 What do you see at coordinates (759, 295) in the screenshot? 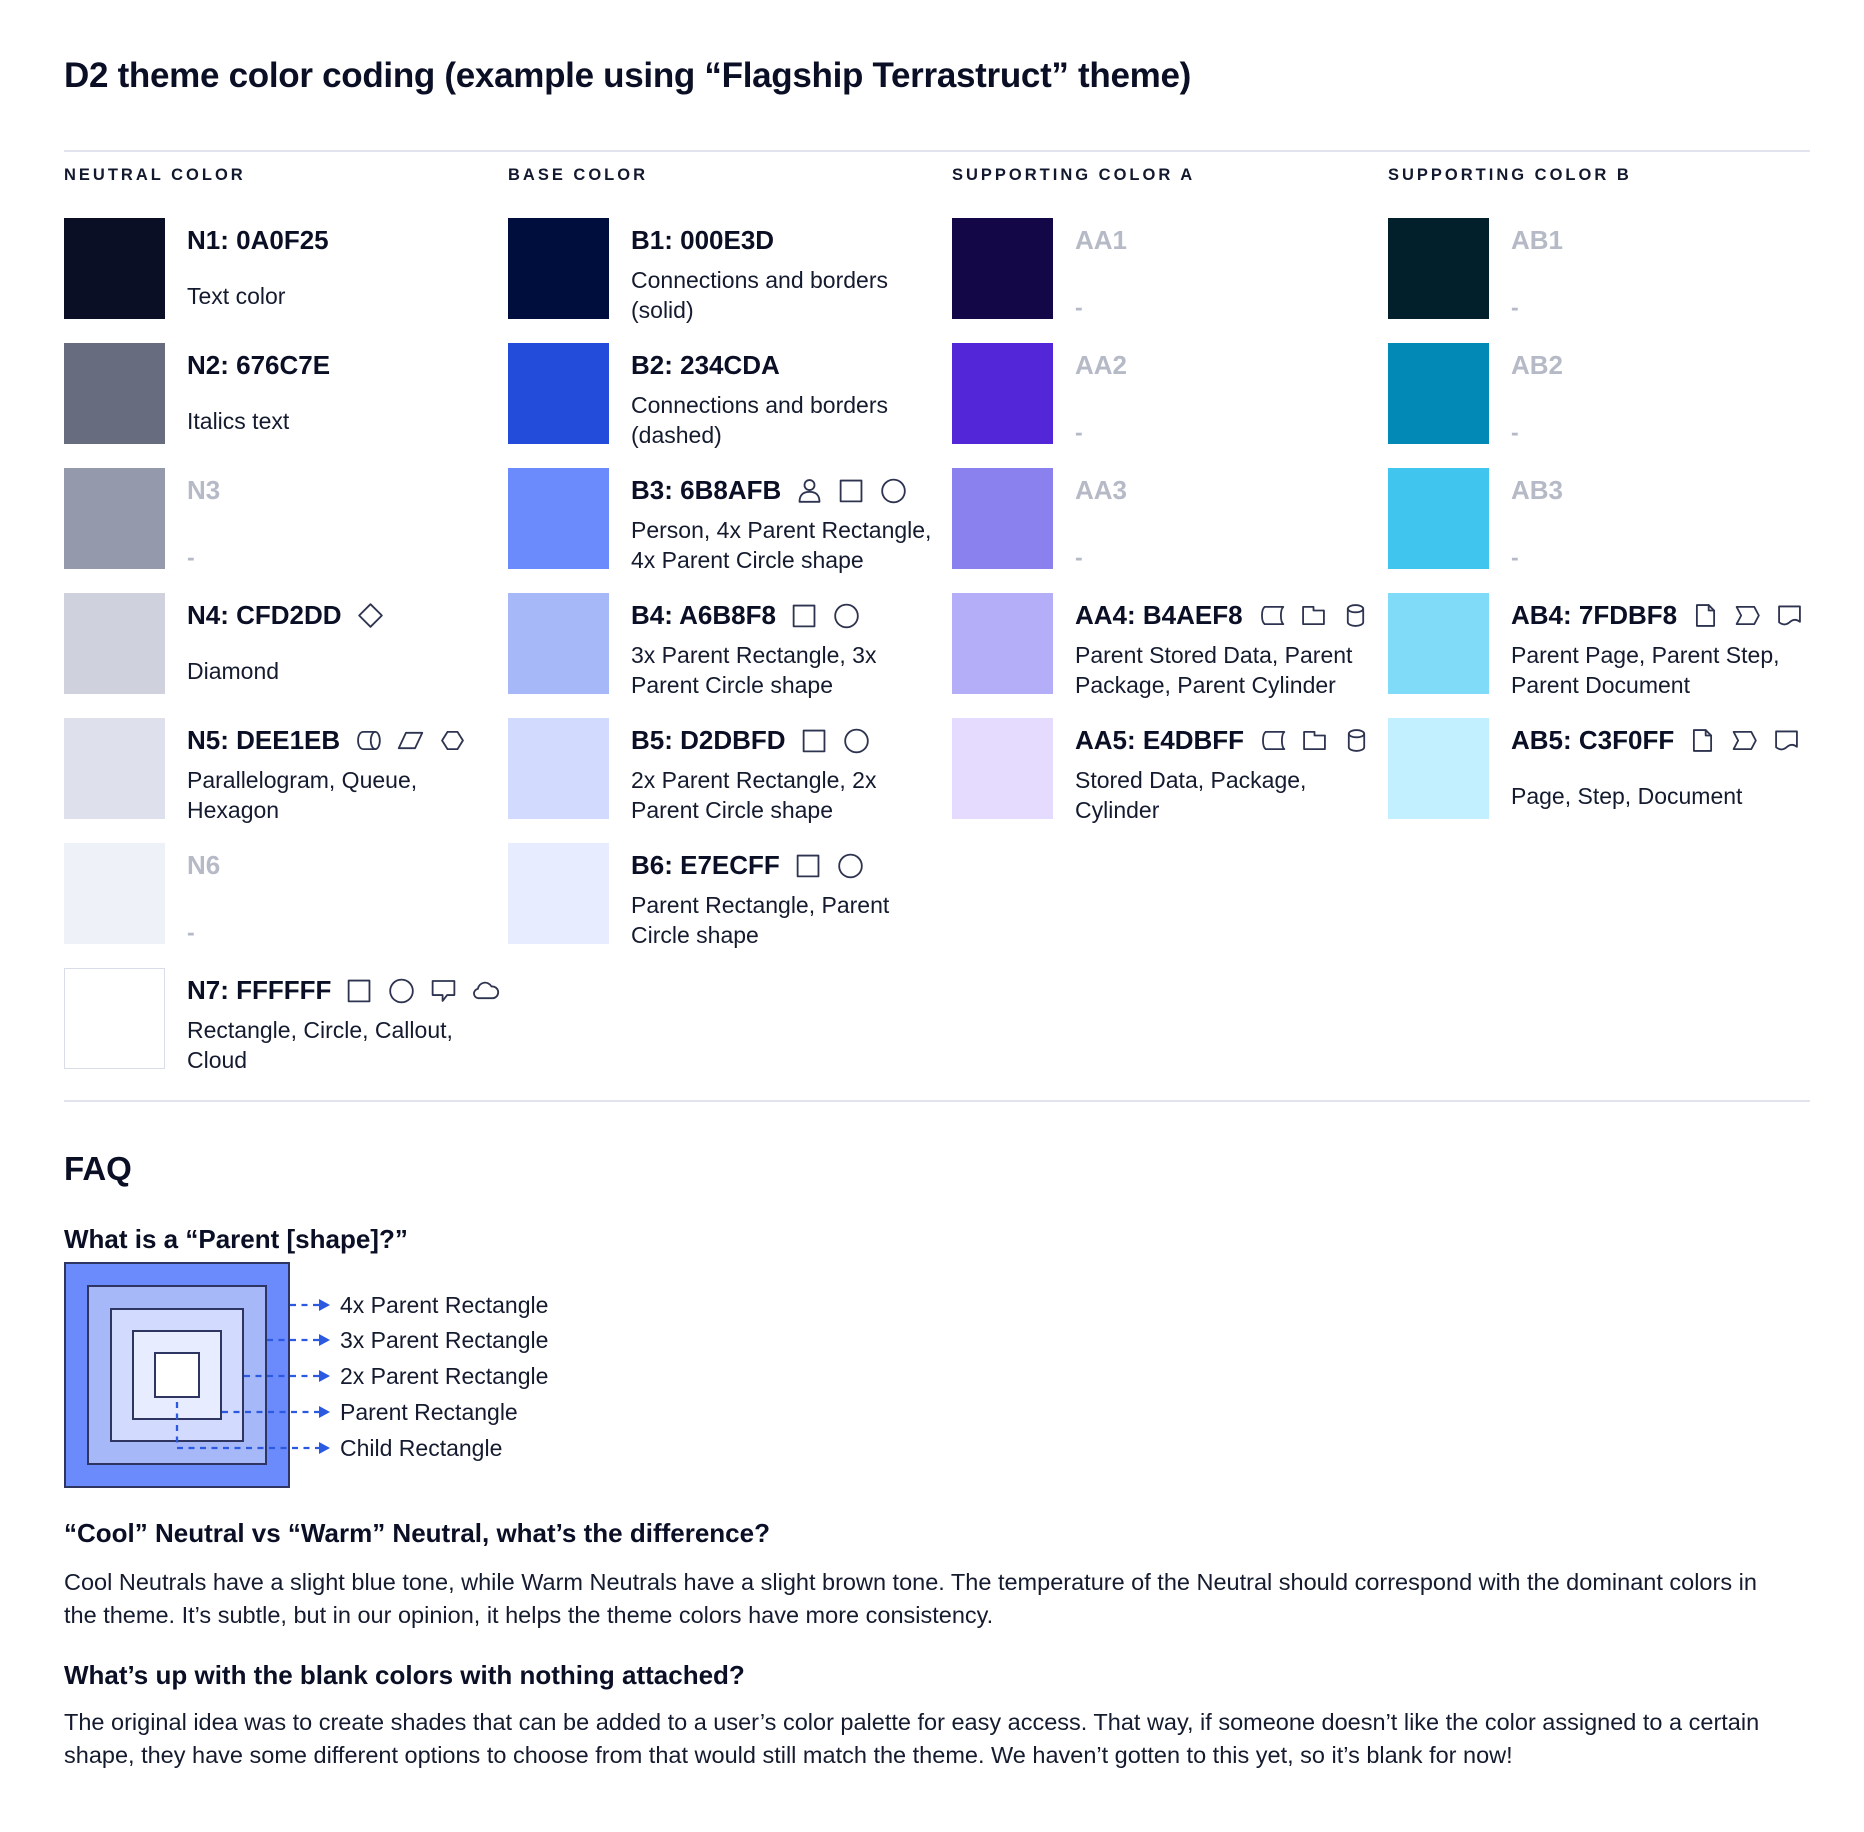
I see `swatch-description: Connections and borders (solid)` at bounding box center [759, 295].